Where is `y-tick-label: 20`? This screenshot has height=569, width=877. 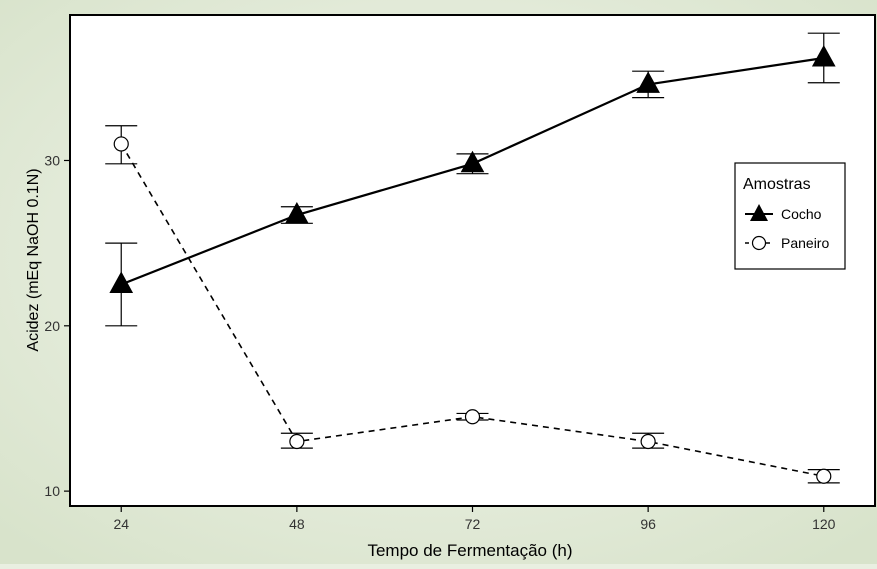
y-tick-label: 20 is located at coordinates (52, 326).